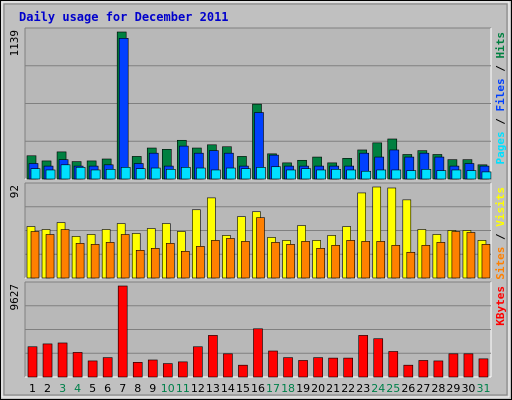  I want to click on x-tick-label: 7, so click(122, 388).